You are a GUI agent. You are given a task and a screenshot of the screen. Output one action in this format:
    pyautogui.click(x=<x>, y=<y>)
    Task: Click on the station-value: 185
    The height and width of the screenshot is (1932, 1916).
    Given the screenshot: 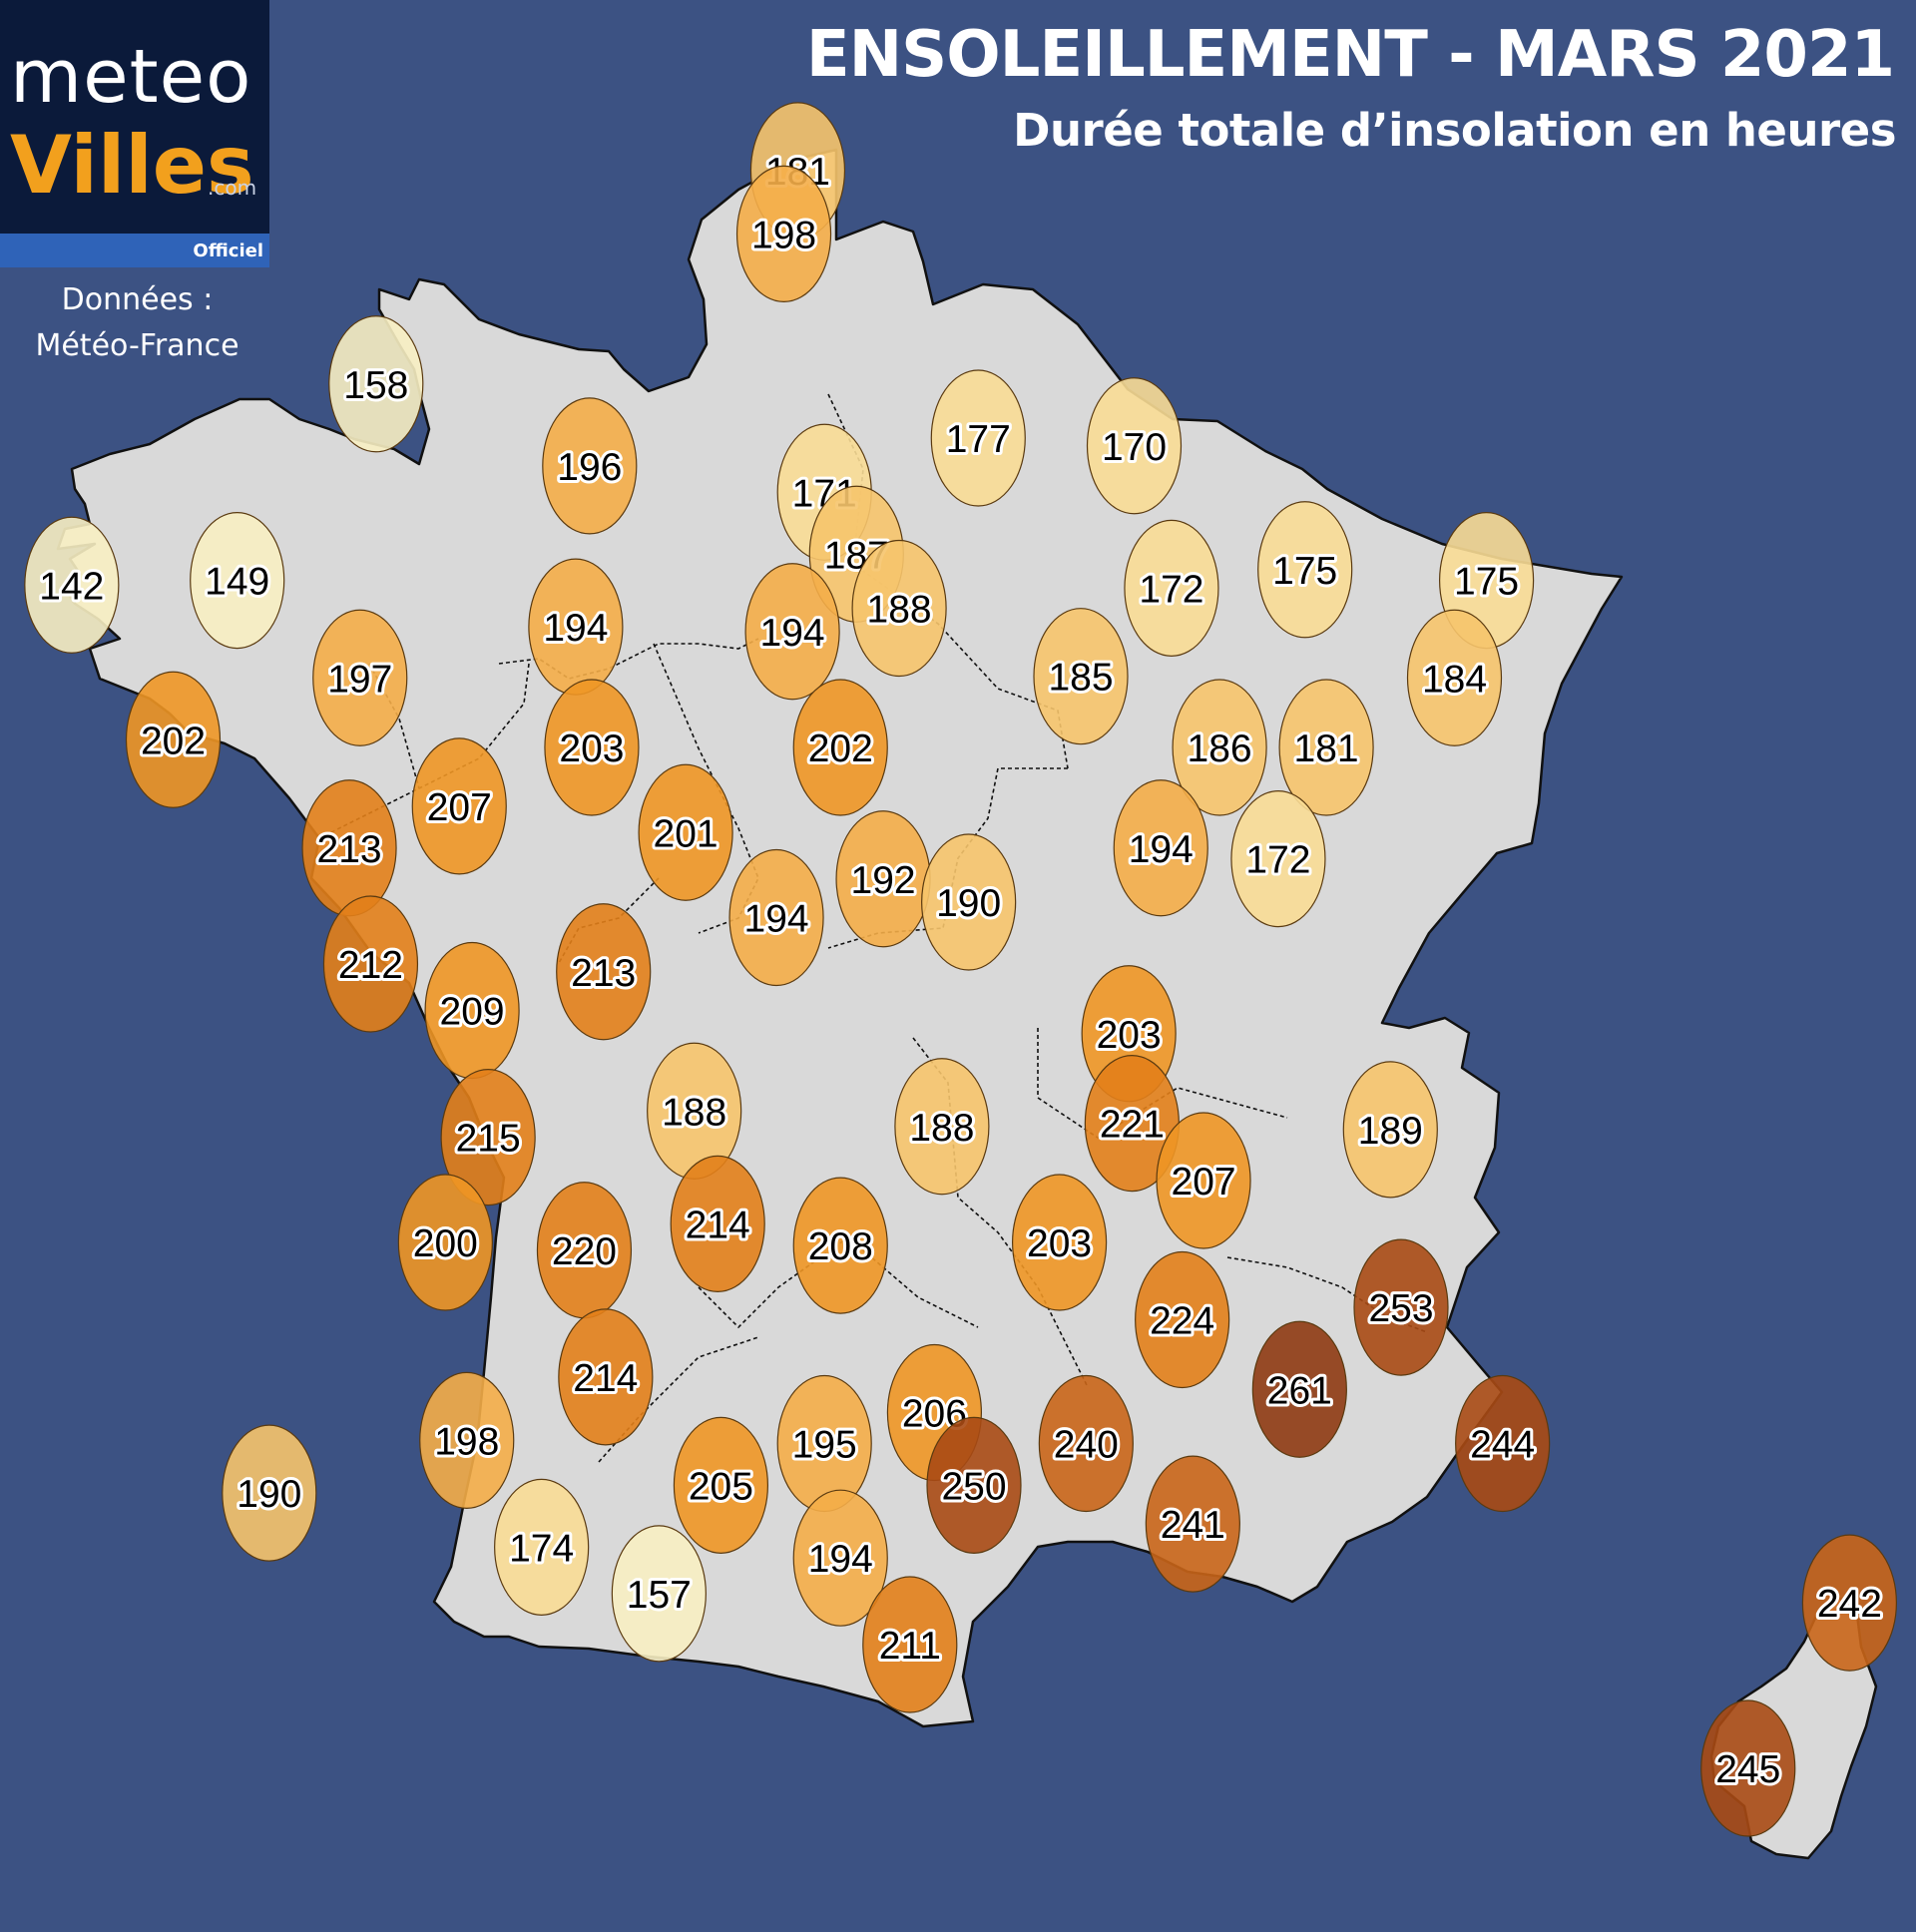 What is the action you would take?
    pyautogui.click(x=1080, y=678)
    